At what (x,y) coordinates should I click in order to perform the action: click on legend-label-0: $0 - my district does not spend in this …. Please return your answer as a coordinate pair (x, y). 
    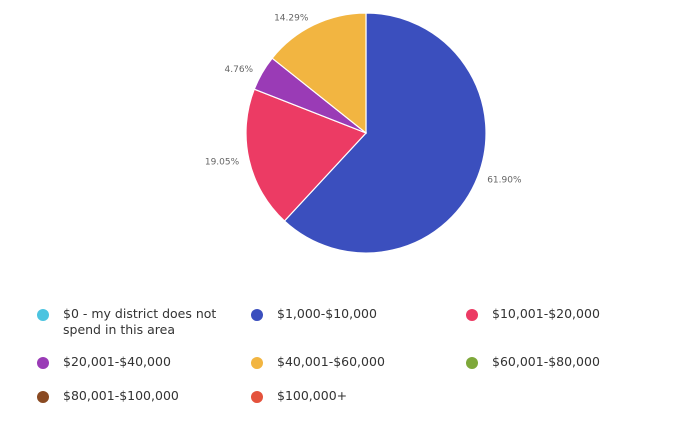
    Looking at the image, I should click on (140, 321).